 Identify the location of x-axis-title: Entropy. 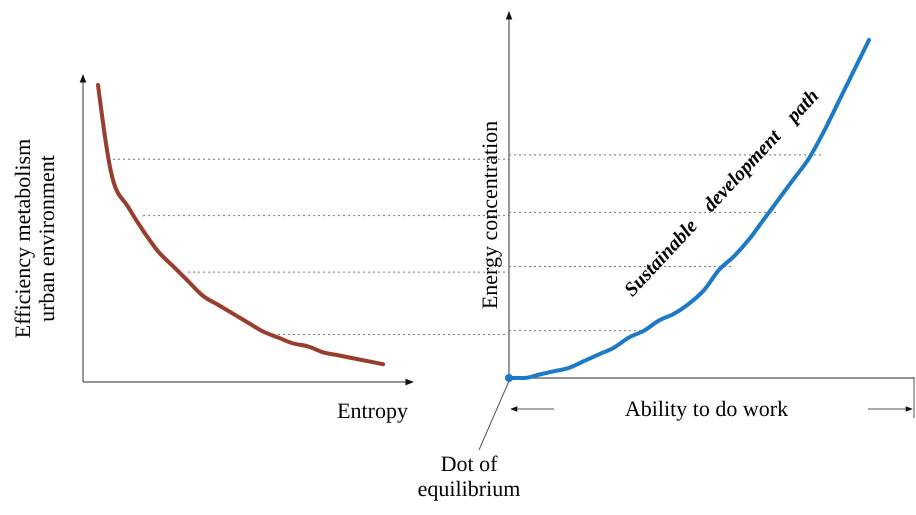
(372, 410).